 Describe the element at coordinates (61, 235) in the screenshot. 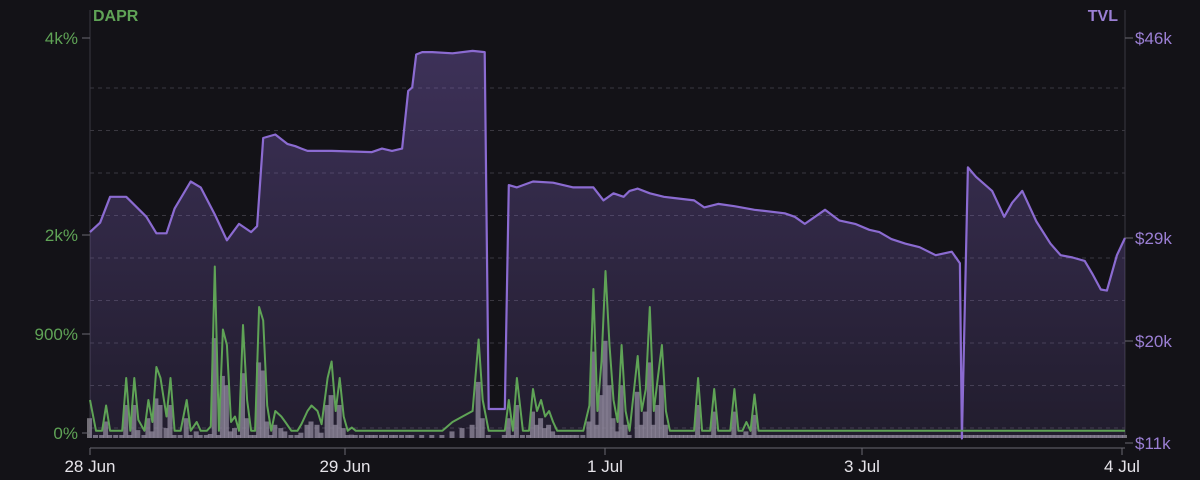

I see `left-tick-label: 2k%` at that location.